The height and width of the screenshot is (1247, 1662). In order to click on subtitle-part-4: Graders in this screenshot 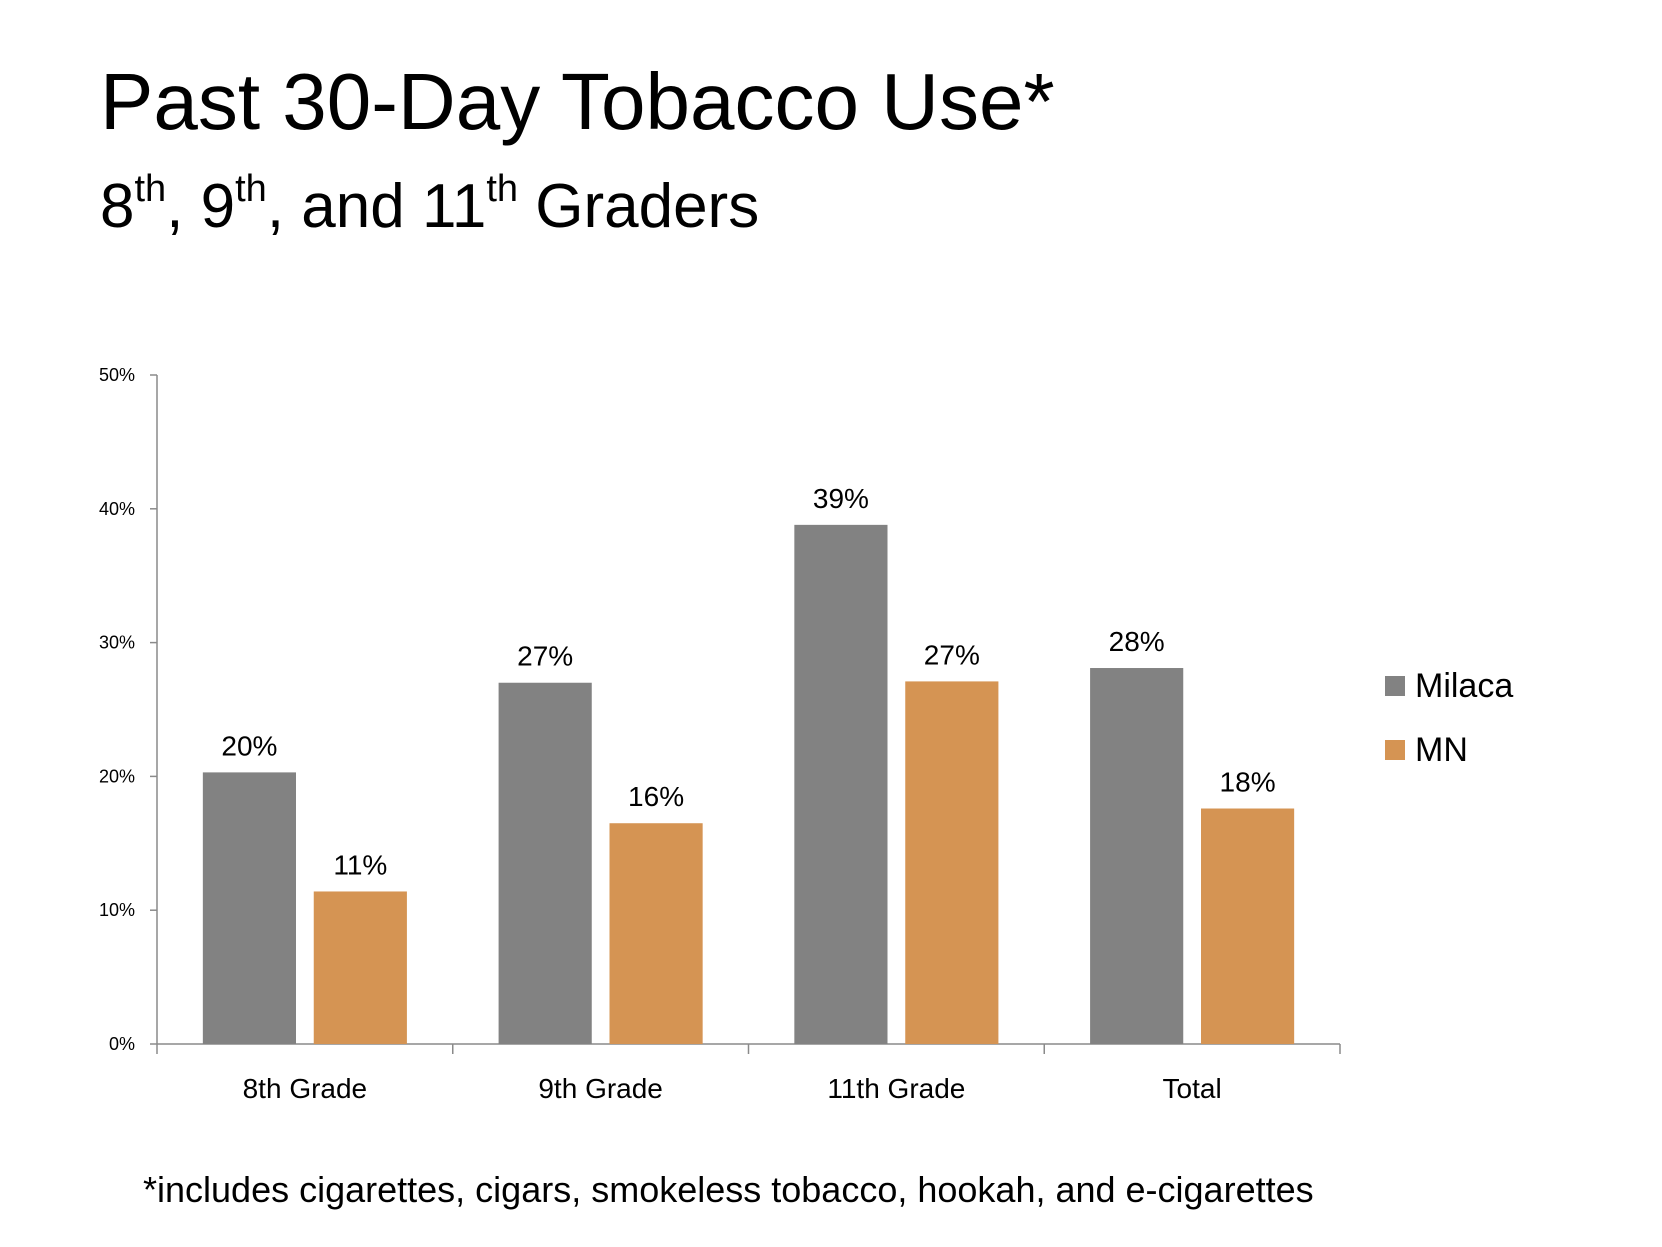, I will do `click(639, 206)`.